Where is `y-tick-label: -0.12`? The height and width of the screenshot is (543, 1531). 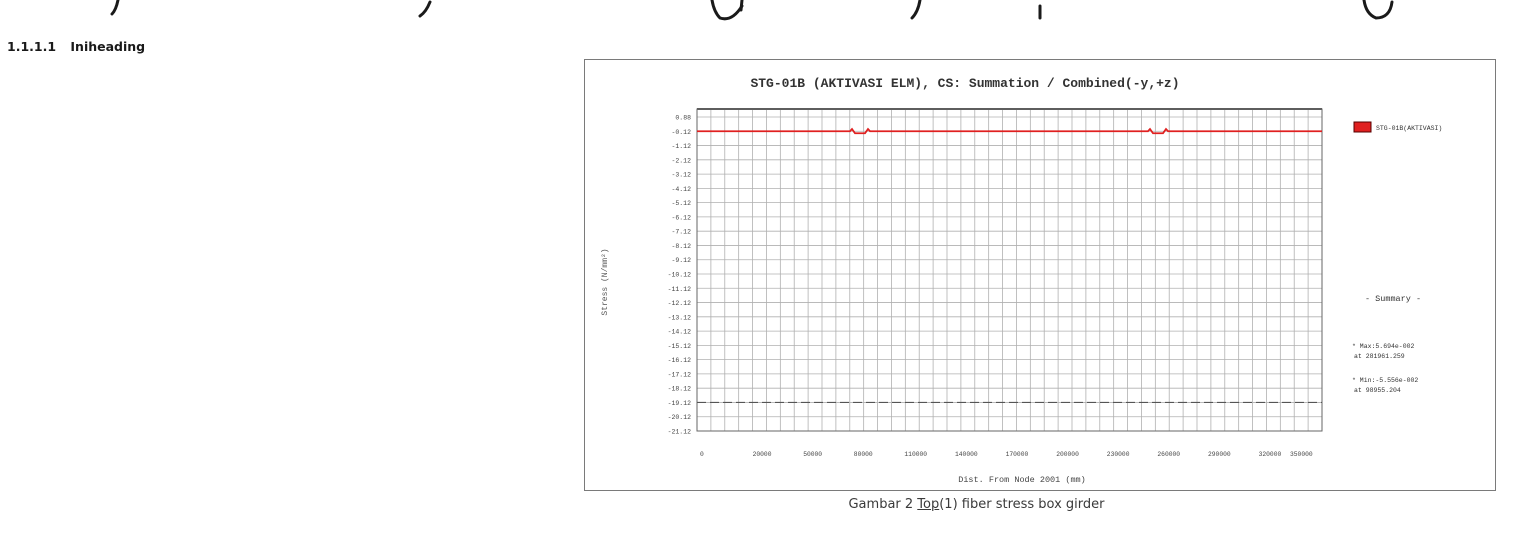
y-tick-label: -0.12 is located at coordinates (681, 132).